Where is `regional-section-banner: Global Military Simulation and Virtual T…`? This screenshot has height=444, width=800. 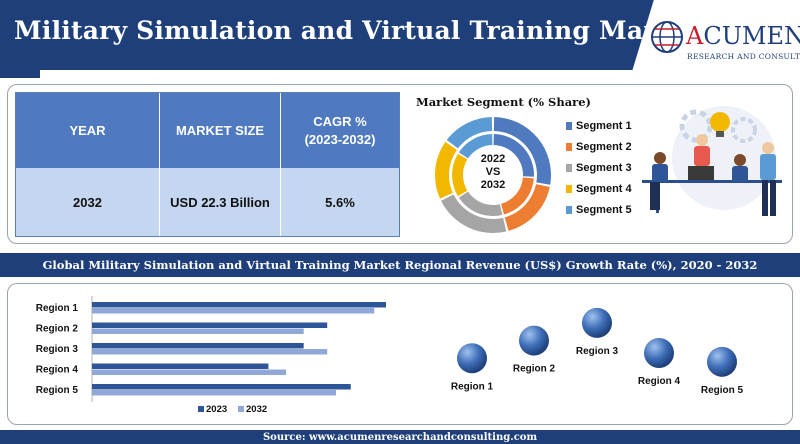
regional-section-banner: Global Military Simulation and Virtual T… is located at coordinates (400, 265).